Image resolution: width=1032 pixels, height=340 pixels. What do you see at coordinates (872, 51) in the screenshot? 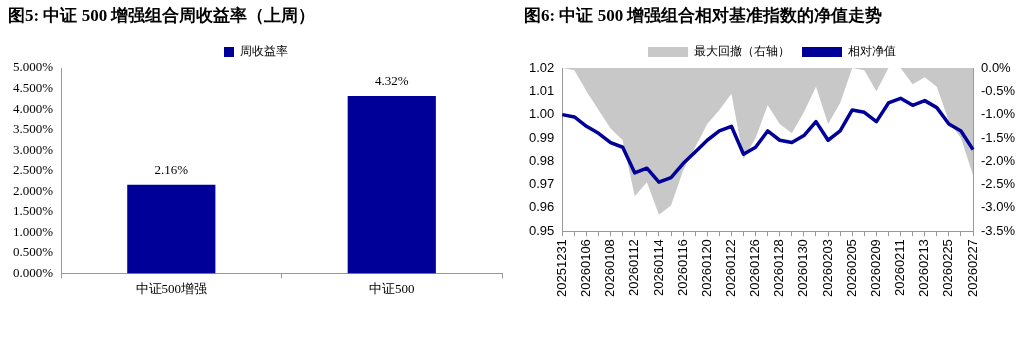
I see `legend-label: 相对净值` at bounding box center [872, 51].